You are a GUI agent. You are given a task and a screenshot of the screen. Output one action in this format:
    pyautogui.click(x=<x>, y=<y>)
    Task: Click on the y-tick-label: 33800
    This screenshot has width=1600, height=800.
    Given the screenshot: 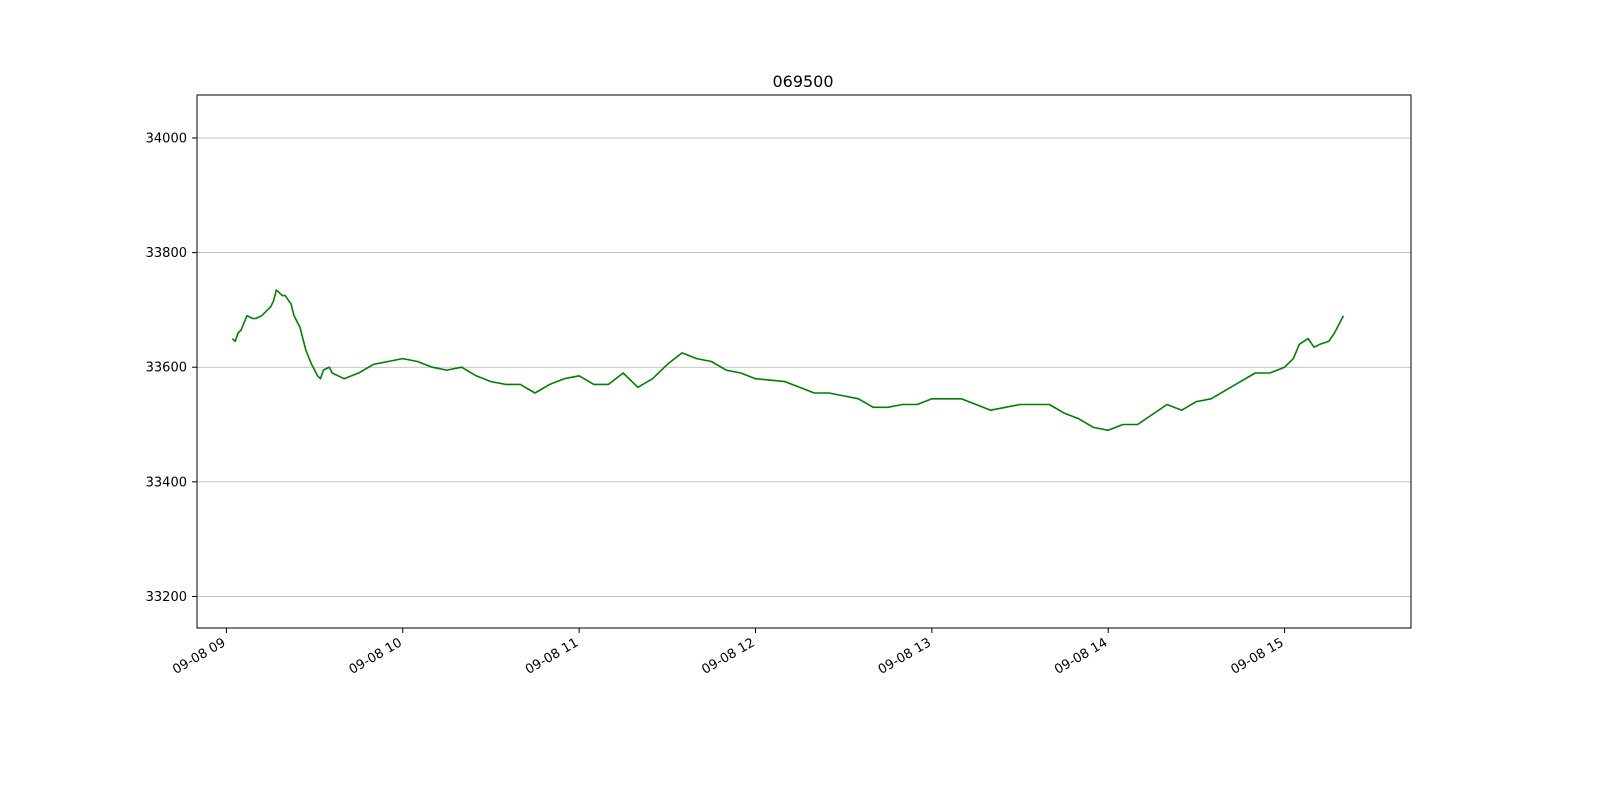 What is the action you would take?
    pyautogui.click(x=166, y=253)
    